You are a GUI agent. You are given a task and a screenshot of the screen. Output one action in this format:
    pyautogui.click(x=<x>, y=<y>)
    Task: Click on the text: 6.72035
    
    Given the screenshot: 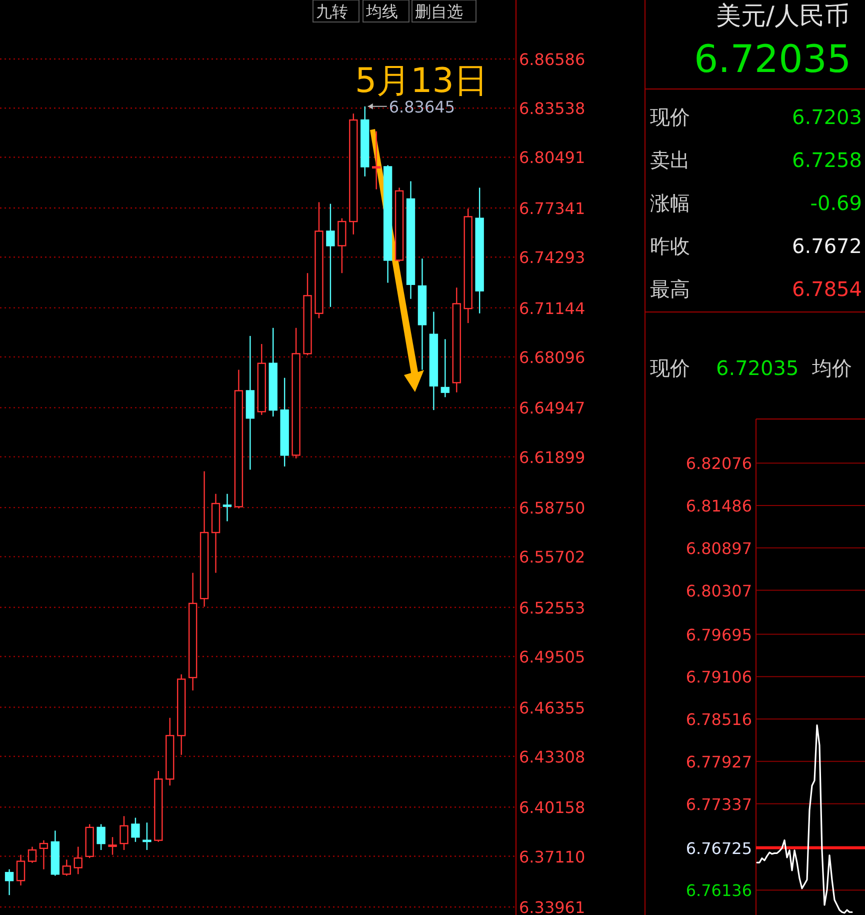 What is the action you would take?
    pyautogui.click(x=773, y=59)
    